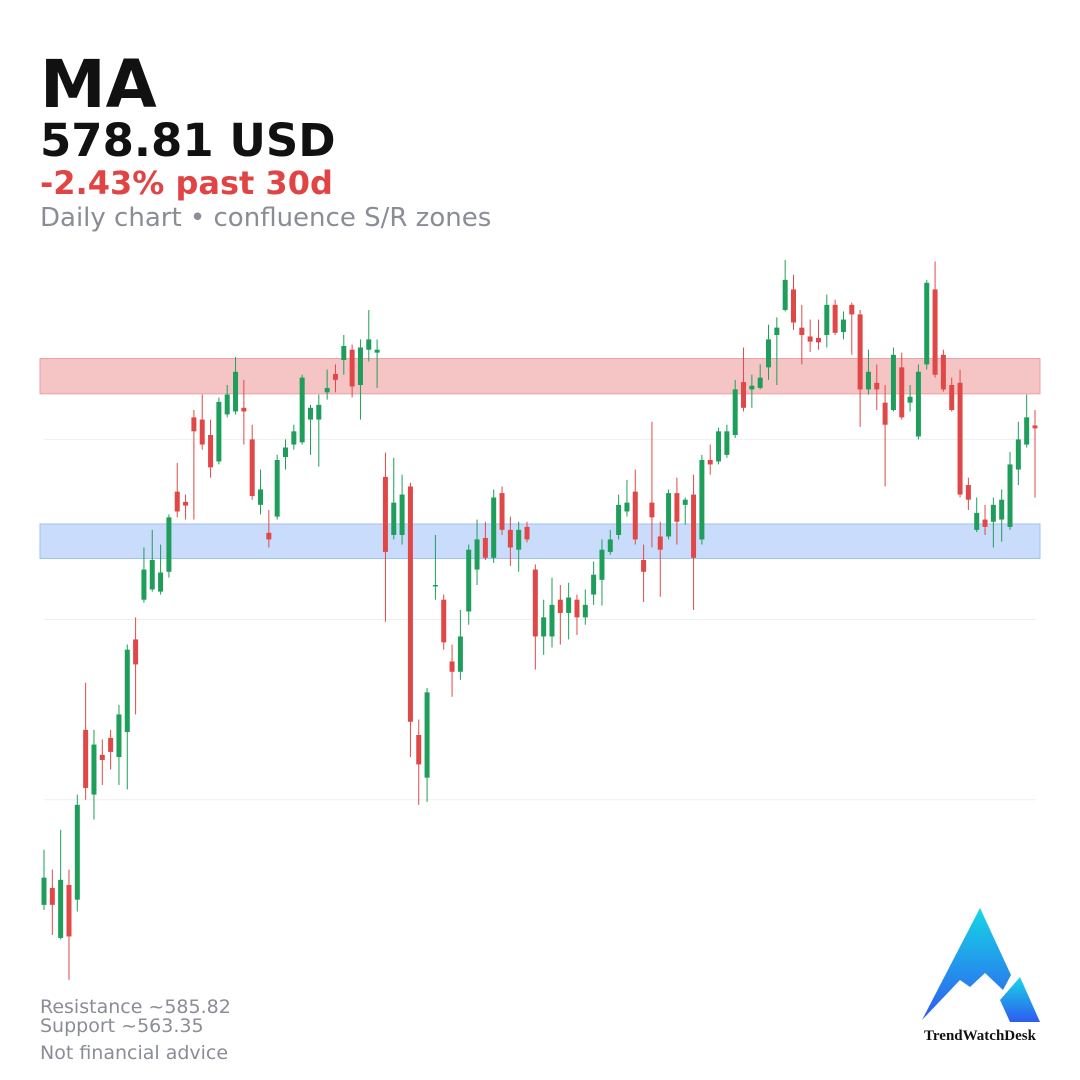 This screenshot has width=1080, height=1080. Describe the element at coordinates (135, 1007) in the screenshot. I see `resistance-note: Resistance ~585.82` at that location.